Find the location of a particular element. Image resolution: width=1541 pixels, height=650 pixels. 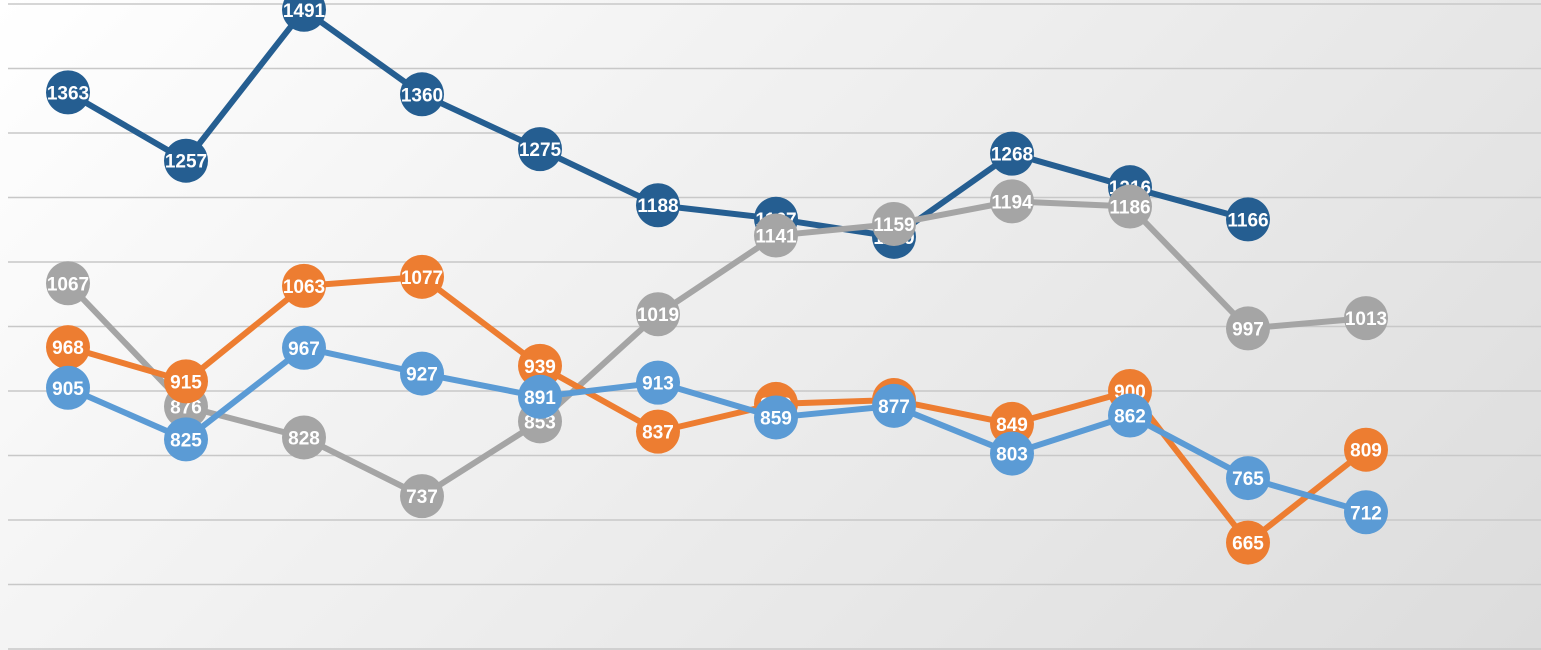

data-label: 1013 is located at coordinates (1366, 319).